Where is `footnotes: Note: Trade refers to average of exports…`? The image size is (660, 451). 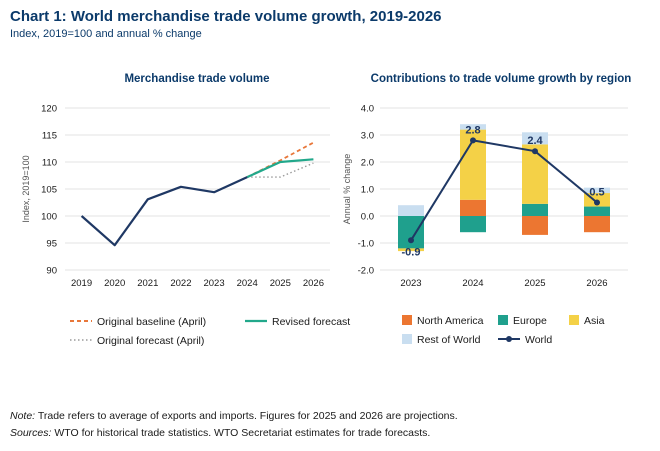 footnotes: Note: Trade refers to average of exports… is located at coordinates (234, 425).